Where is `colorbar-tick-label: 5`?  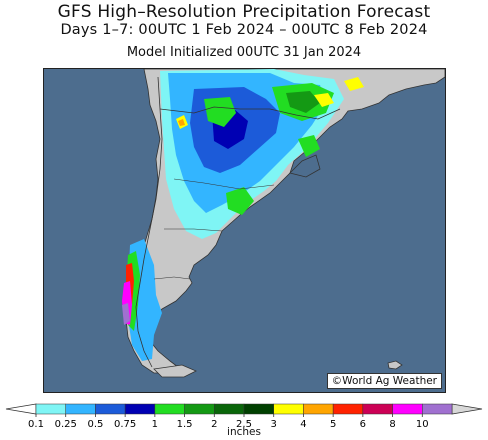 colorbar-tick-label: 5 is located at coordinates (333, 424).